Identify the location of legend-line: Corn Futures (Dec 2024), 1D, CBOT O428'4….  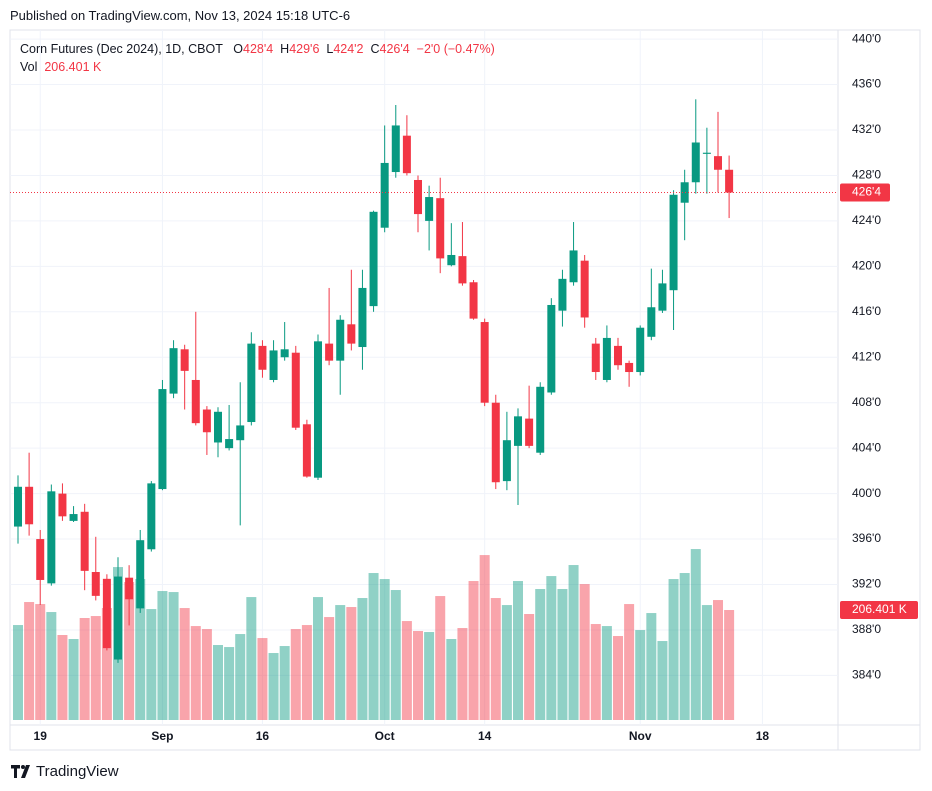
(257, 49).